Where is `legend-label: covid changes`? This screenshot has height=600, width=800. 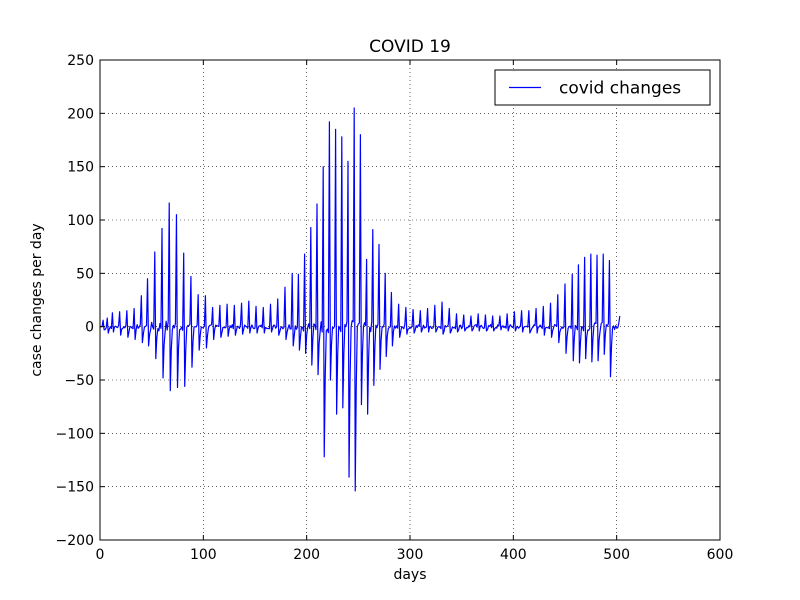
legend-label: covid changes is located at coordinates (620, 89).